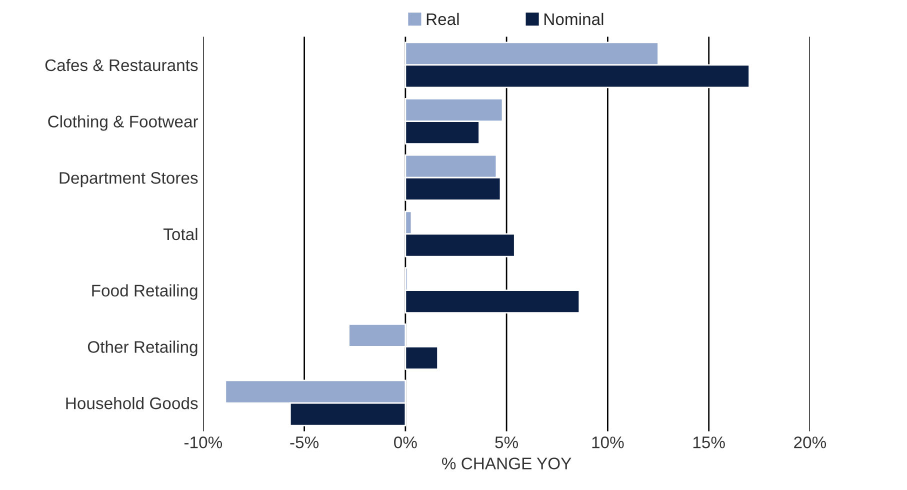 This screenshot has height=490, width=907. I want to click on y-tick-label: Clothing & Footwear, so click(123, 123).